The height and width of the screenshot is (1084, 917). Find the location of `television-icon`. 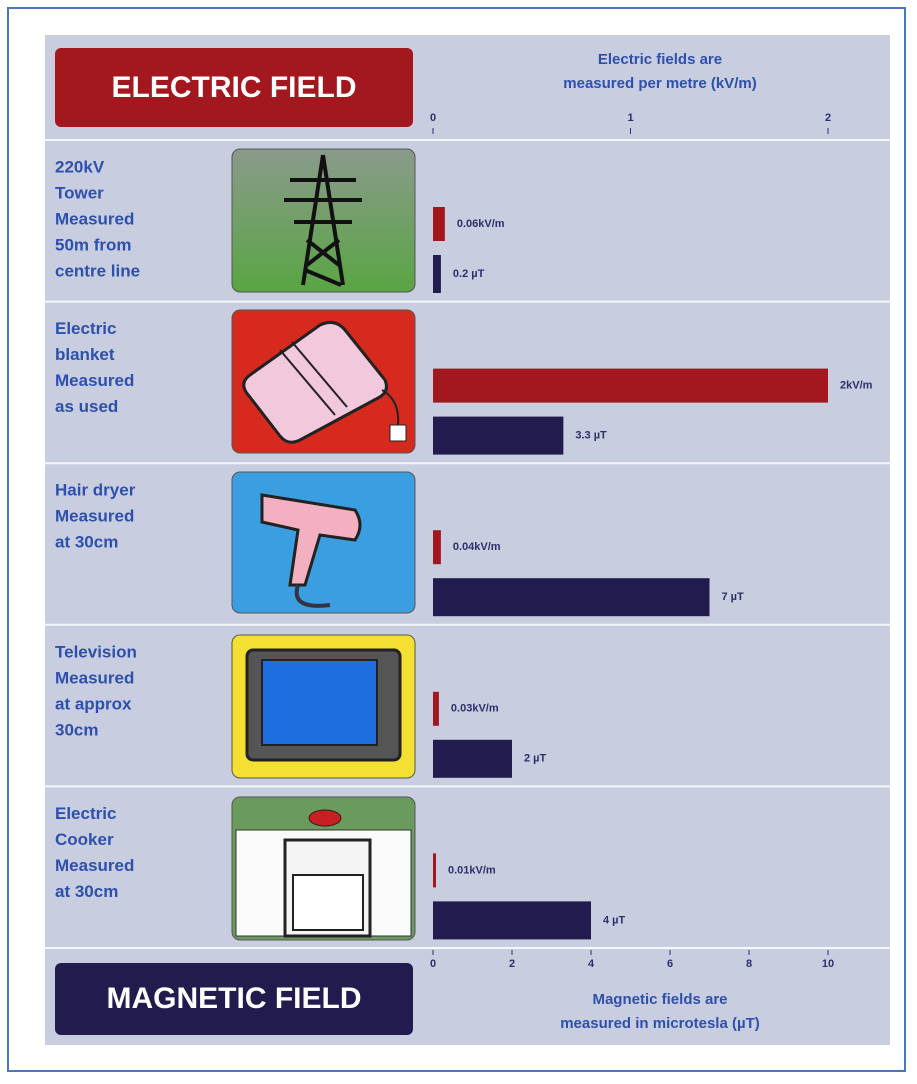

television-icon is located at coordinates (323, 706).